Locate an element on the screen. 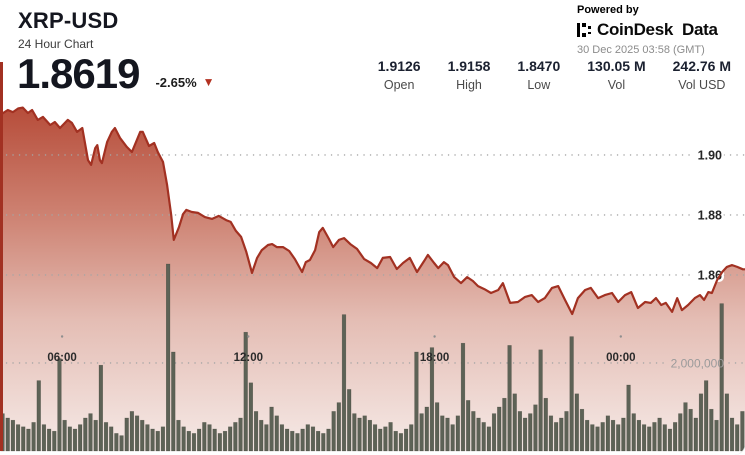 The height and width of the screenshot is (455, 745). stat-low-value: 1.8470 is located at coordinates (539, 66).